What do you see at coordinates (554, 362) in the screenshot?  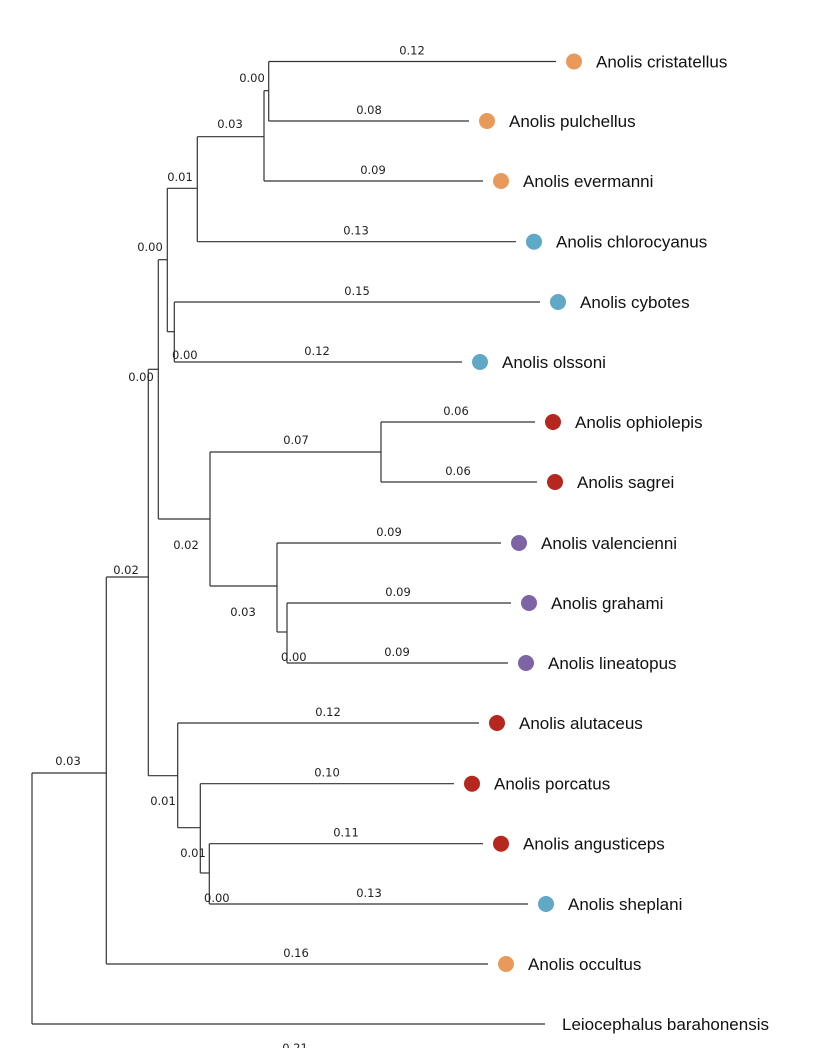 I see `taxon-label: Anolis olssoni` at bounding box center [554, 362].